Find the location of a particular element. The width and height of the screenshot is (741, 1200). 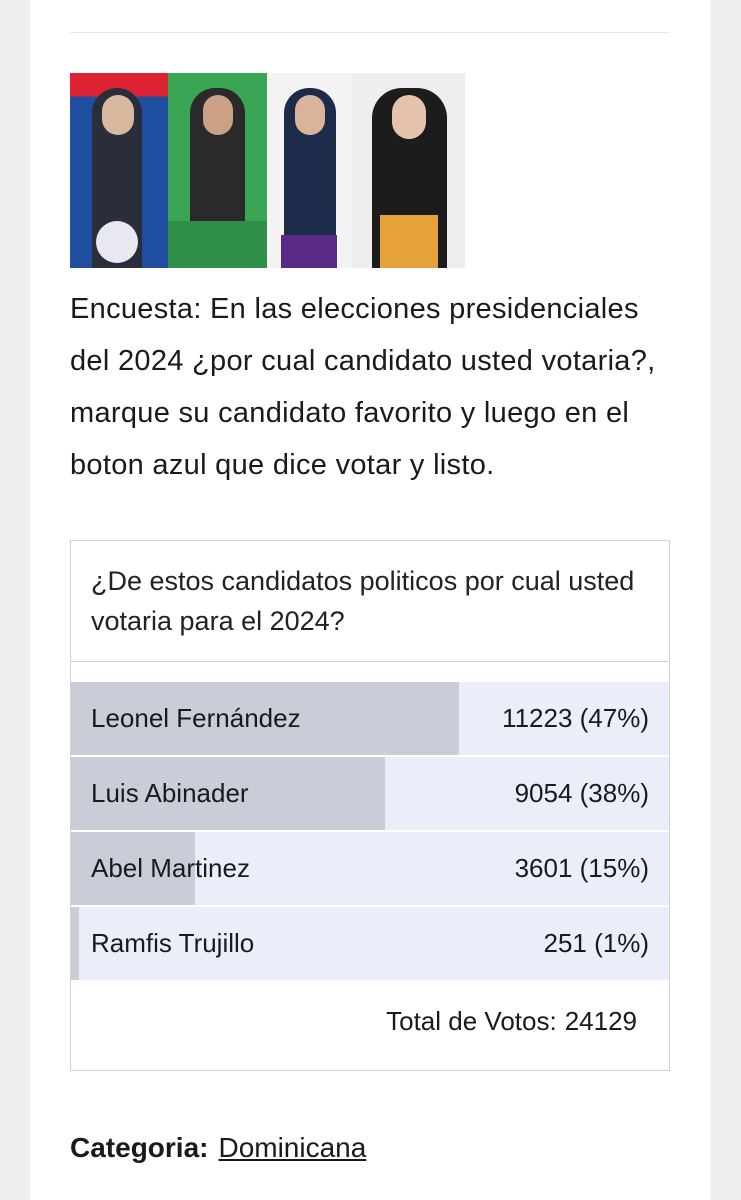

option-result: 251 (1%) is located at coordinates (596, 943).